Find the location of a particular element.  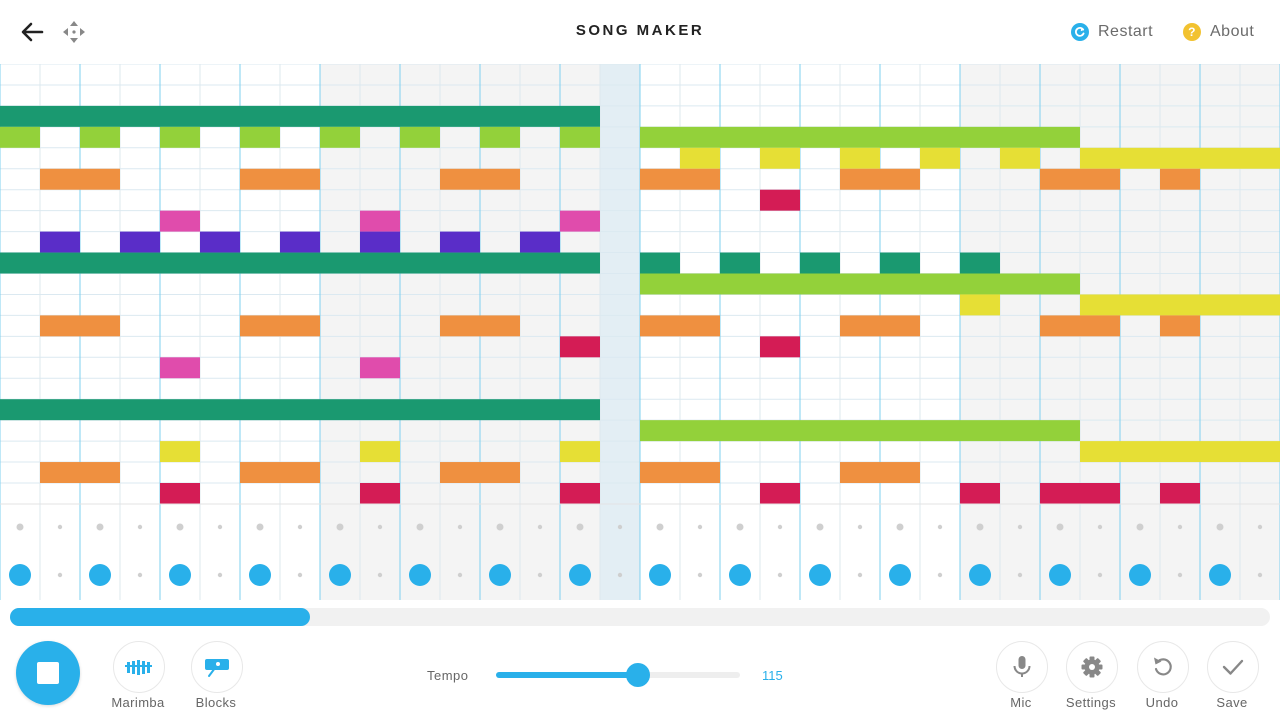

tempo-slider-thumb is located at coordinates (637, 675).